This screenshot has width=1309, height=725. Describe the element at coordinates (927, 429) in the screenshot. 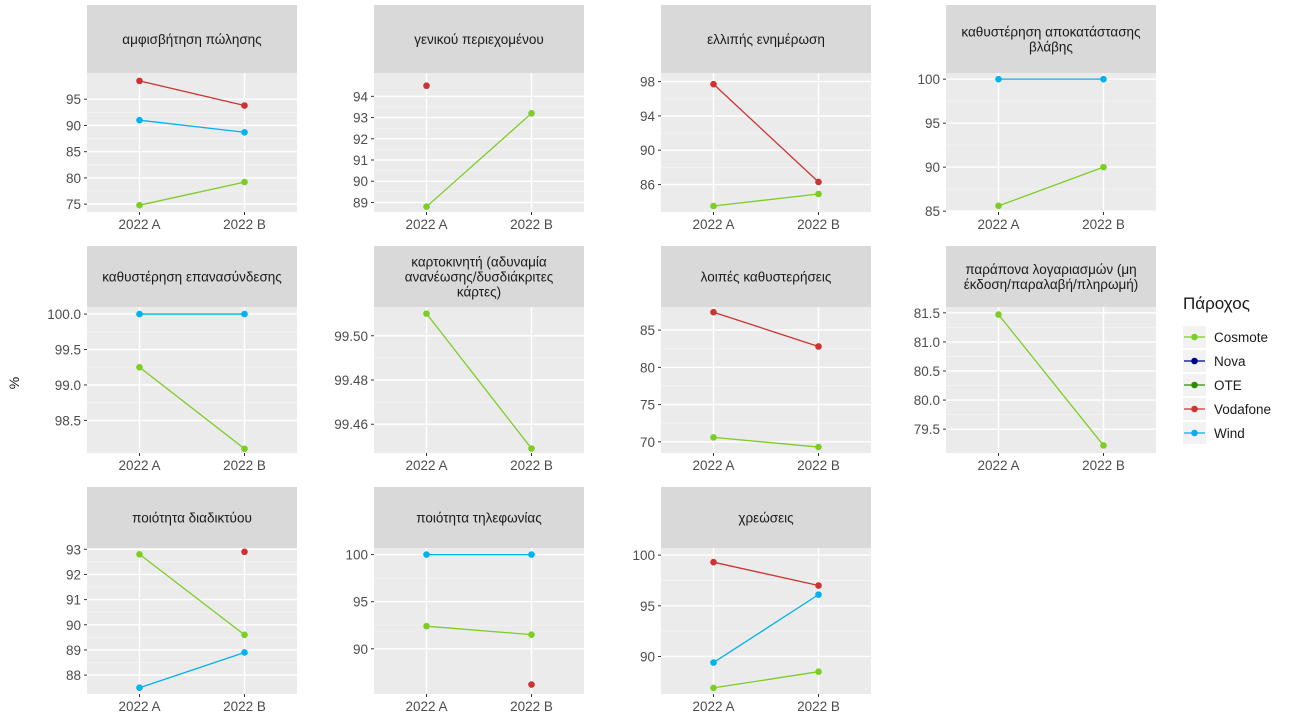

I see `y-tick-label: 79.5` at that location.